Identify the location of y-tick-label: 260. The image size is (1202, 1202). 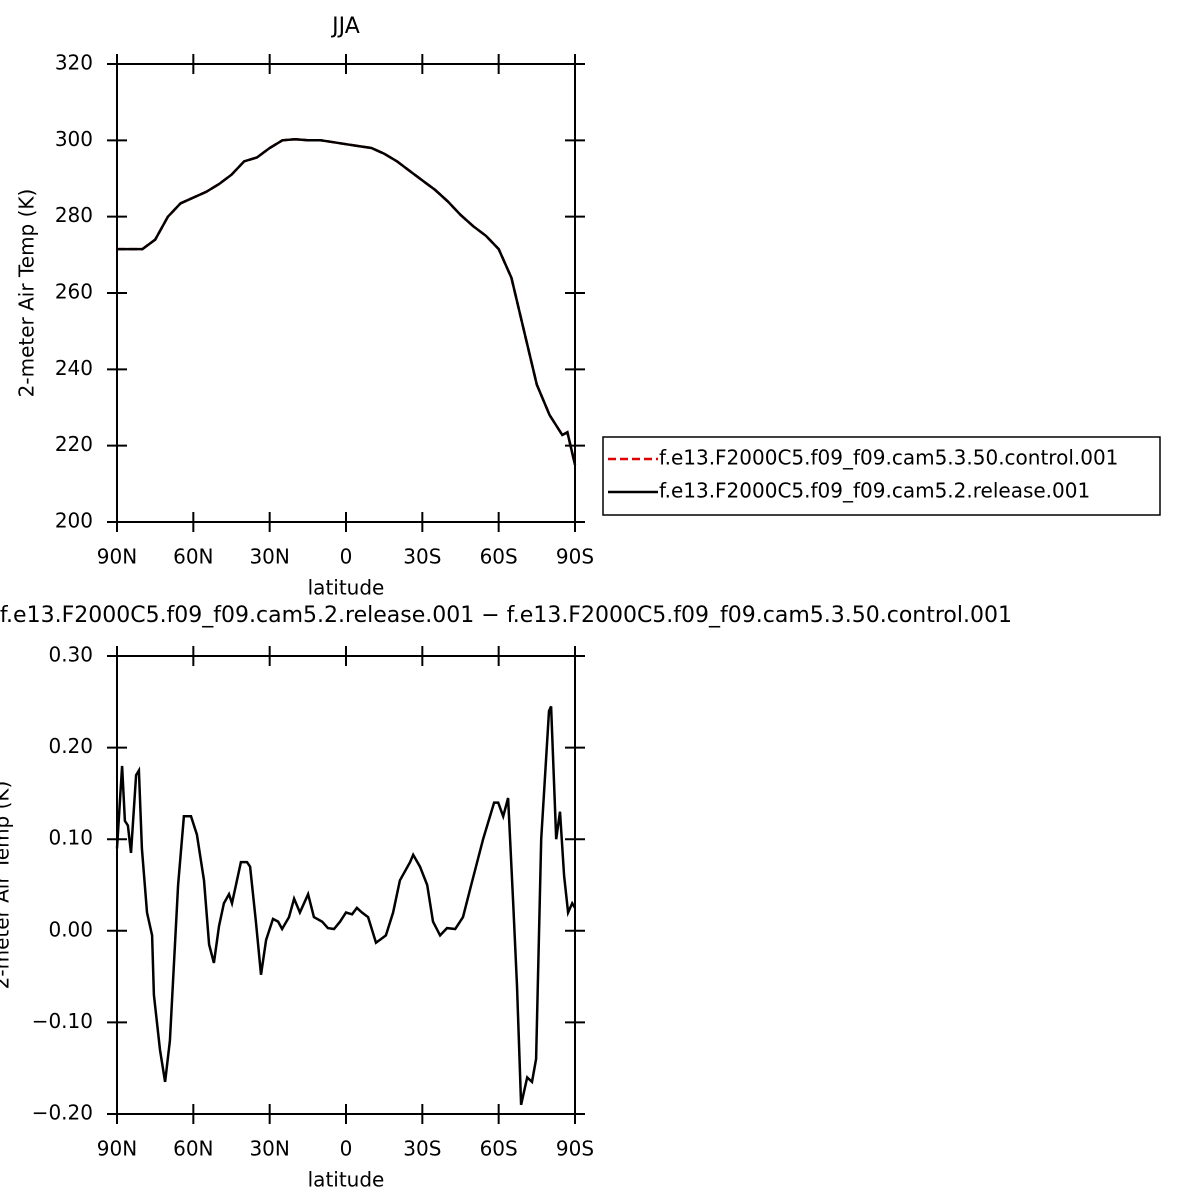
(74, 292).